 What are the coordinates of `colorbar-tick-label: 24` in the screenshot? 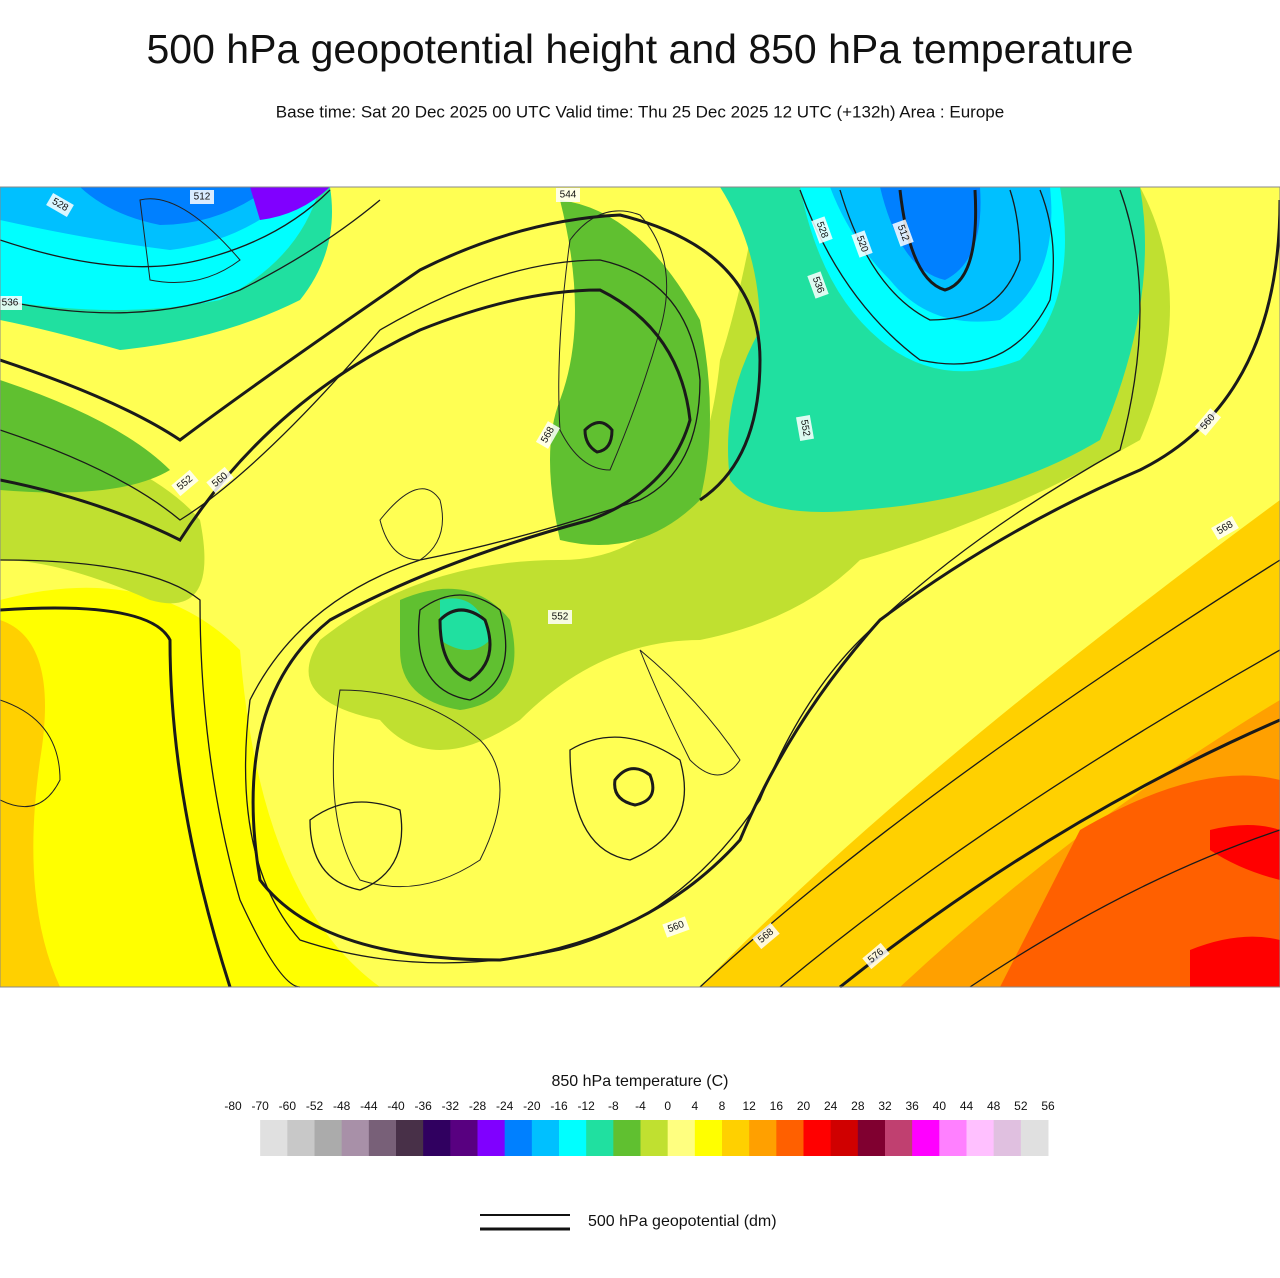 It's located at (831, 1106).